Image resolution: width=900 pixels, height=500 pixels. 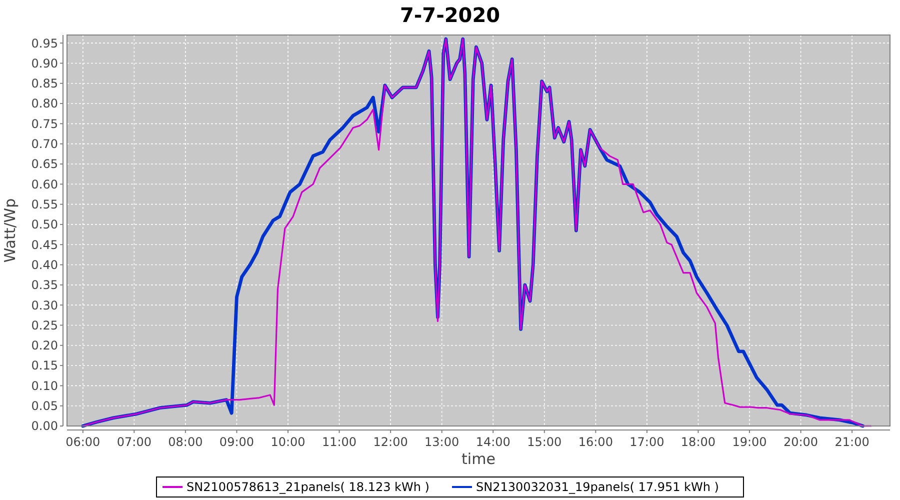 What do you see at coordinates (493, 442) in the screenshot?
I see `x-tick-label: 14:00` at bounding box center [493, 442].